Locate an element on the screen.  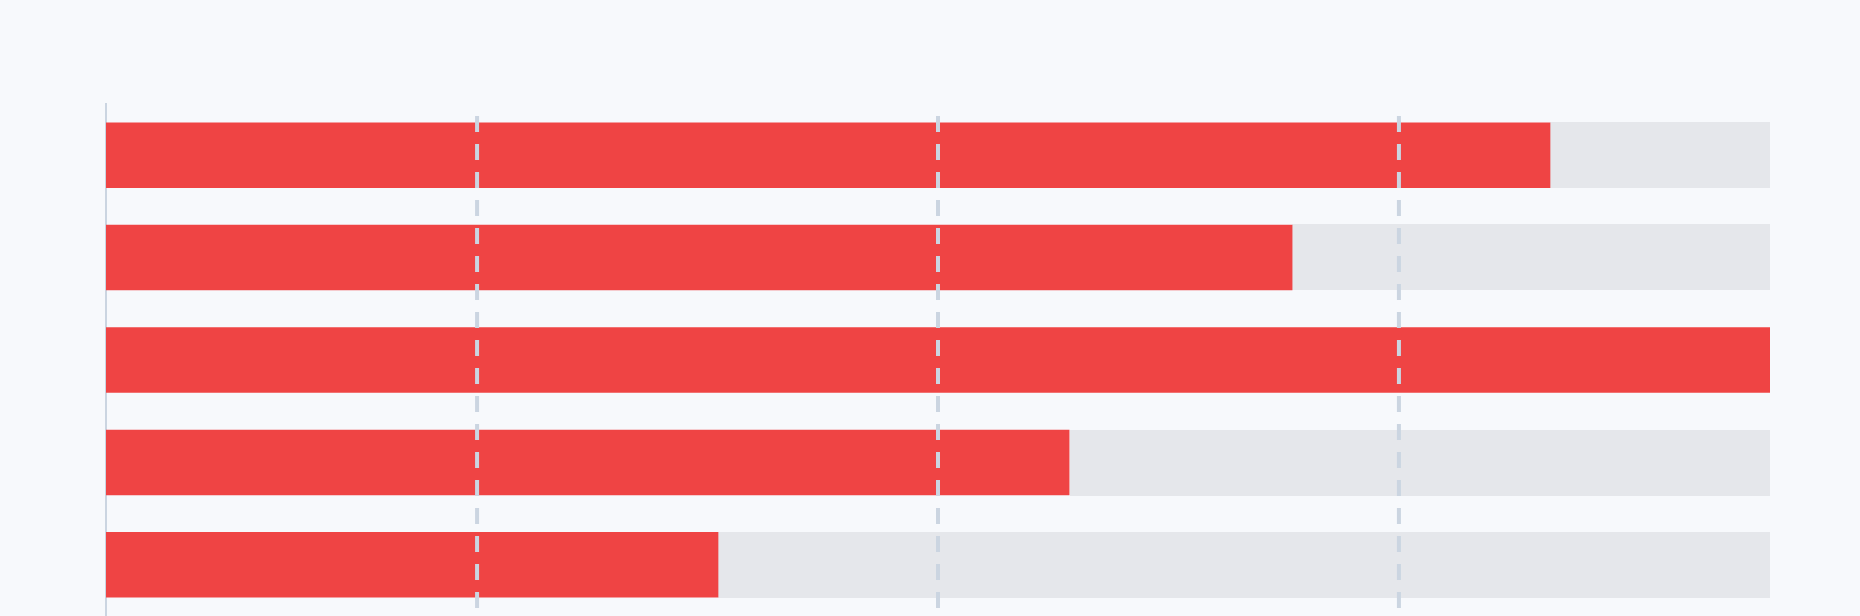
bar is located at coordinates (938, 360).